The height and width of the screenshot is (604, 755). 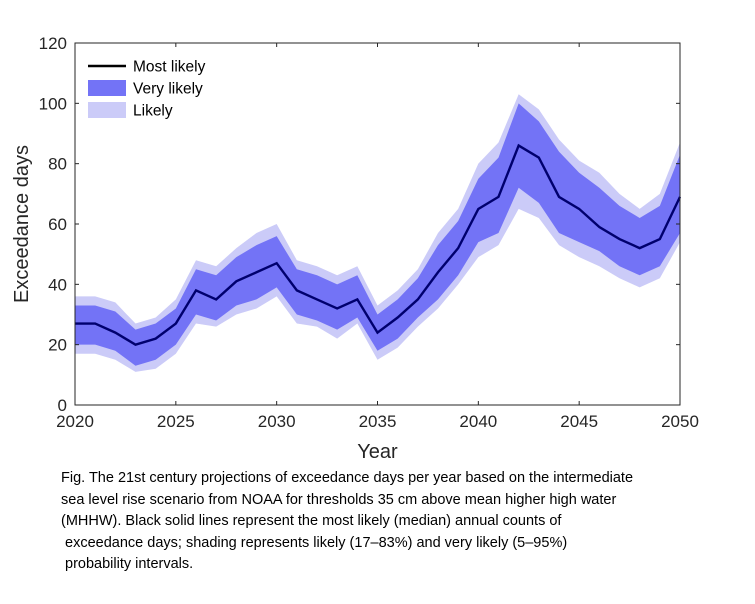 I want to click on legend-label: Likely, so click(x=153, y=111).